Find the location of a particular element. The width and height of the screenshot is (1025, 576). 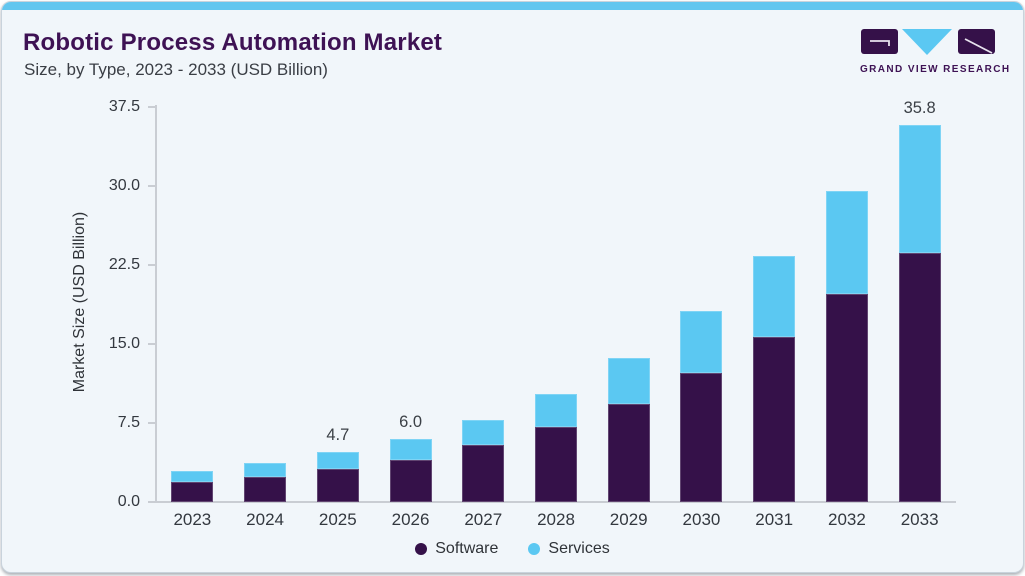

y-tick-mark-7.5 is located at coordinates (151, 423).